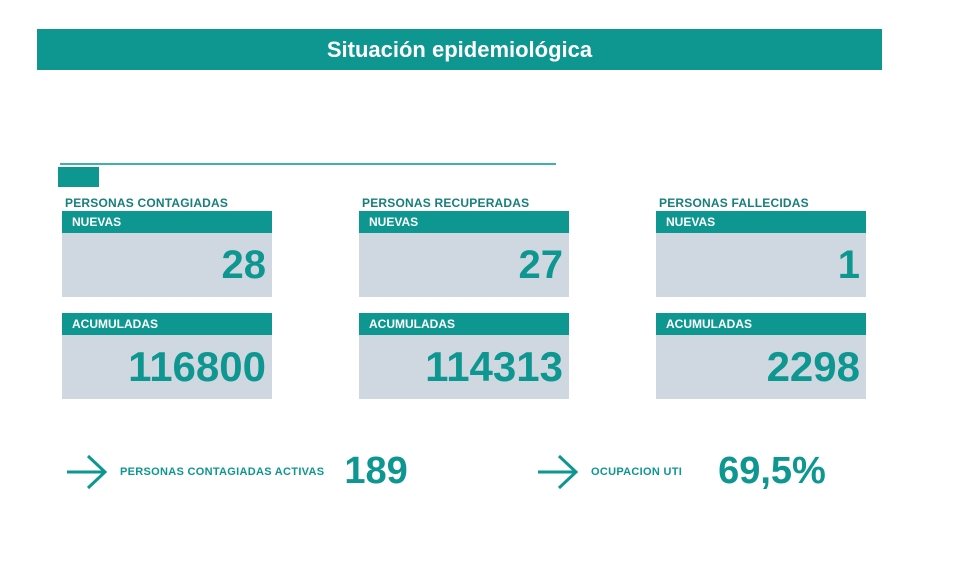 This screenshot has width=960, height=561. Describe the element at coordinates (464, 367) in the screenshot. I see `acumuladas-value: 114313` at that location.